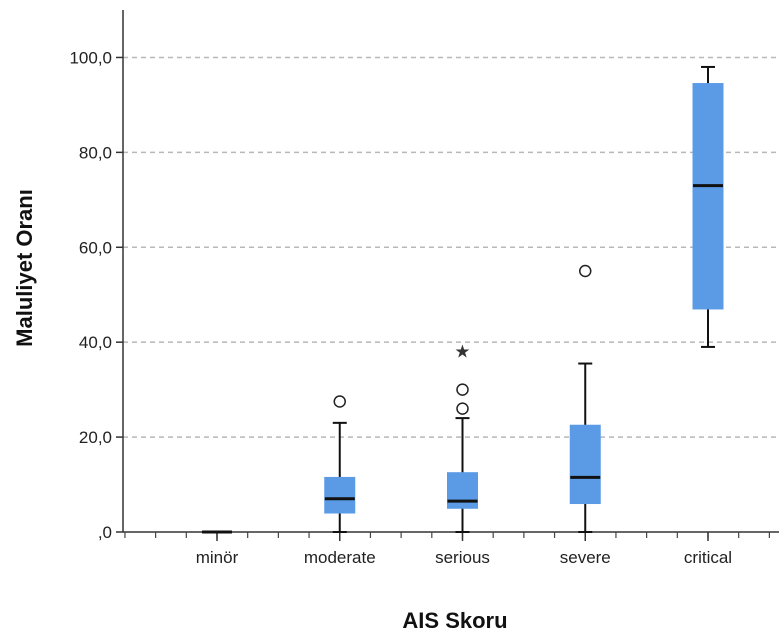 Image resolution: width=779 pixels, height=637 pixels. Describe the element at coordinates (462, 352) in the screenshot. I see `extreme-point: ★` at that location.